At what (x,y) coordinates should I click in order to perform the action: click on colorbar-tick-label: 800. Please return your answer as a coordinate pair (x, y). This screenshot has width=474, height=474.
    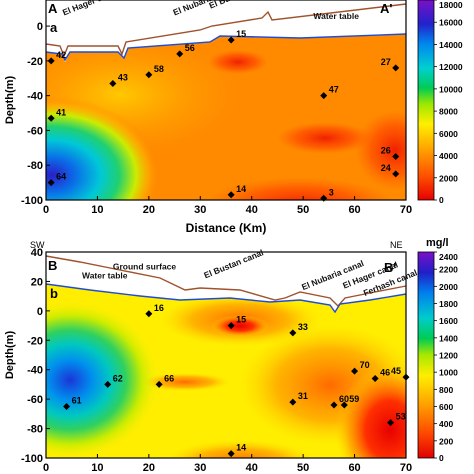
    Looking at the image, I should click on (446, 390).